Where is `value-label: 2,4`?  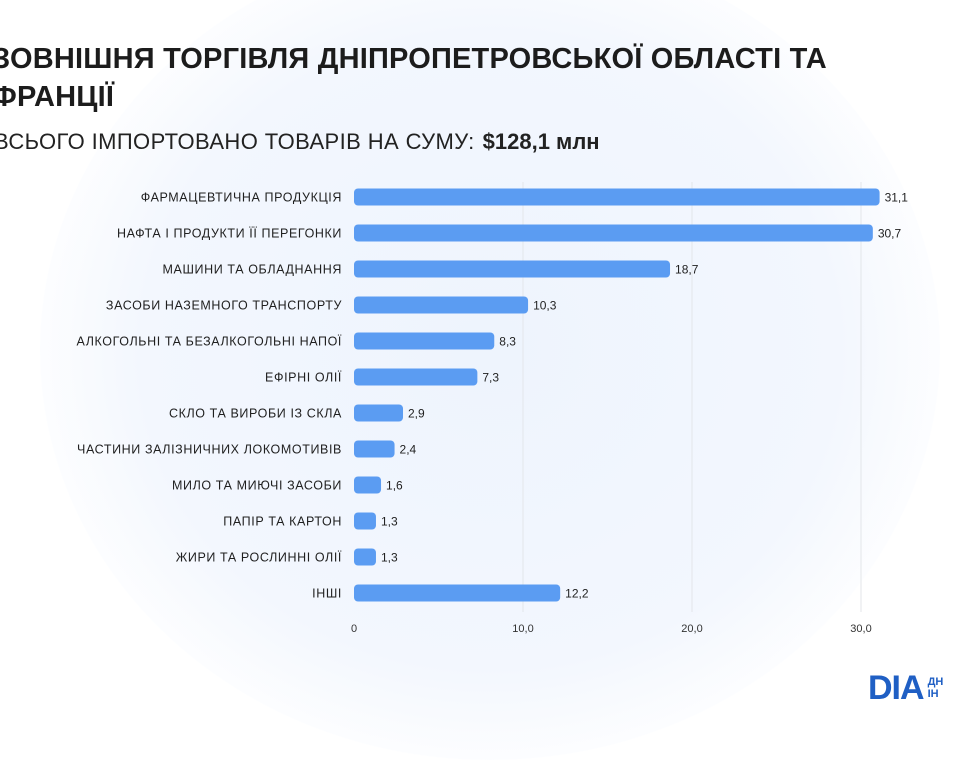 value-label: 2,4 is located at coordinates (408, 450).